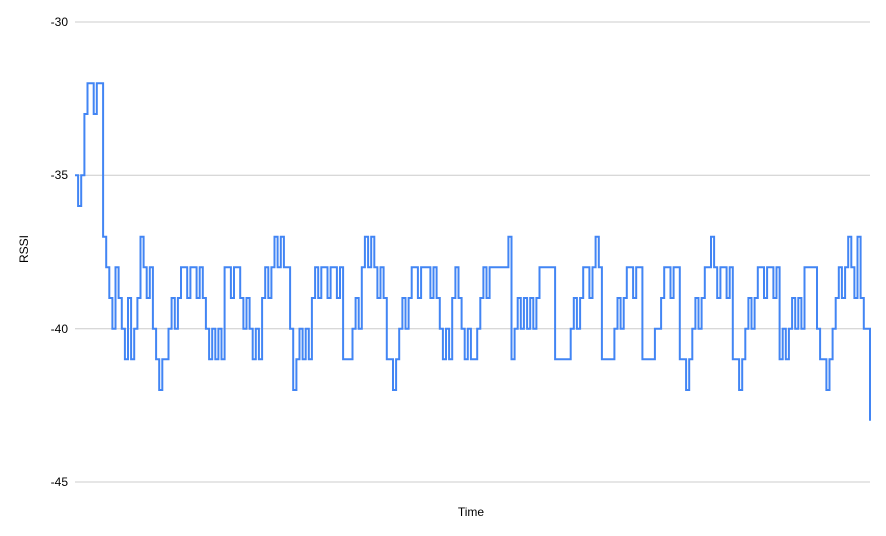  I want to click on y-axis-title: RSSI, so click(24, 249).